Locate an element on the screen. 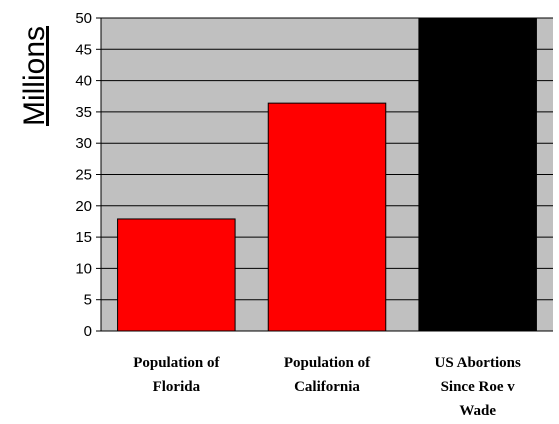 The image size is (559, 424). y-tick-label: 0 is located at coordinates (88, 331).